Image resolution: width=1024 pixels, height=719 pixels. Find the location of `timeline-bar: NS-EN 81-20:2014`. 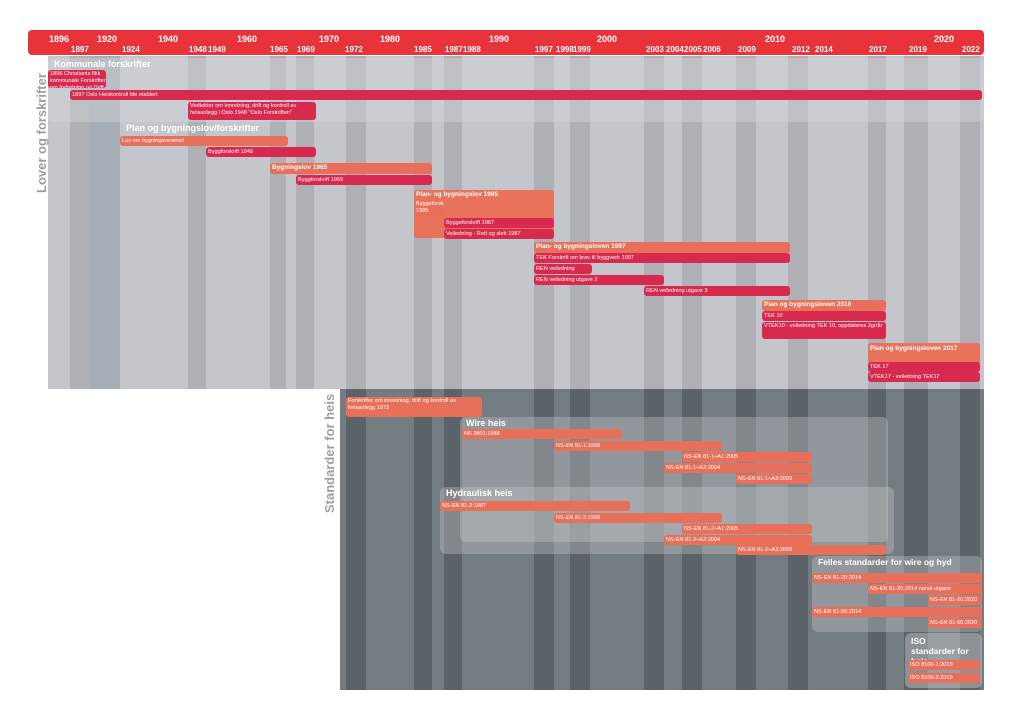

timeline-bar: NS-EN 81-20:2014 is located at coordinates (897, 578).